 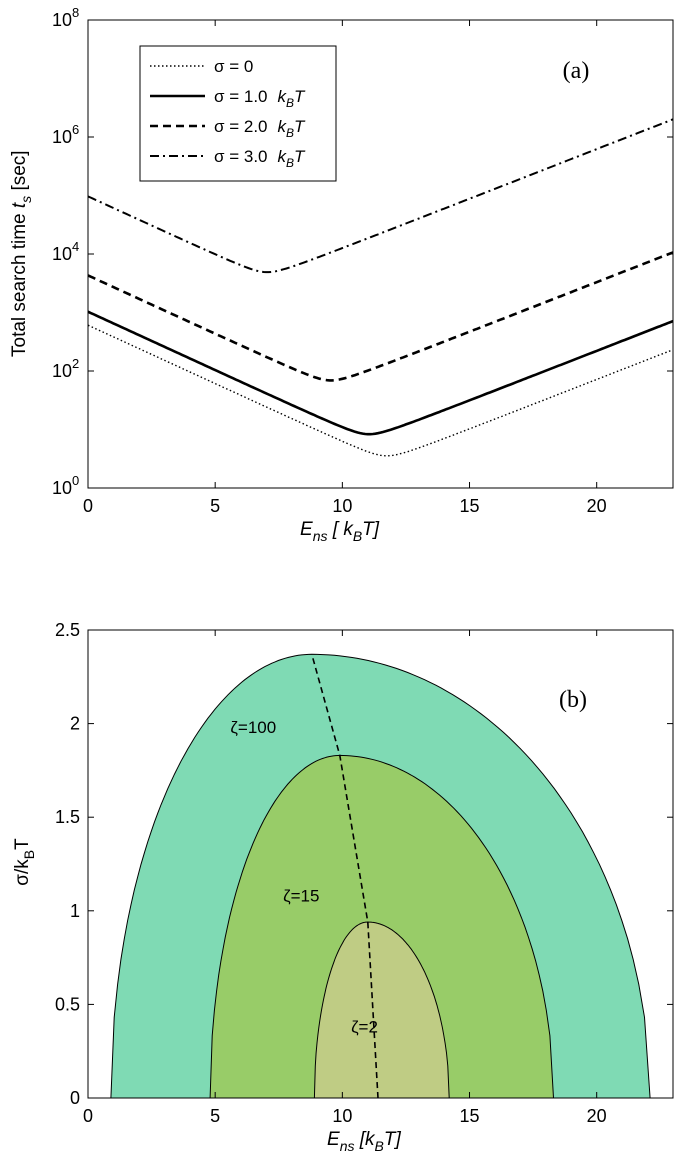 What do you see at coordinates (22, 872) in the screenshot?
I see `panel-b-ylabel-main: σ/k` at bounding box center [22, 872].